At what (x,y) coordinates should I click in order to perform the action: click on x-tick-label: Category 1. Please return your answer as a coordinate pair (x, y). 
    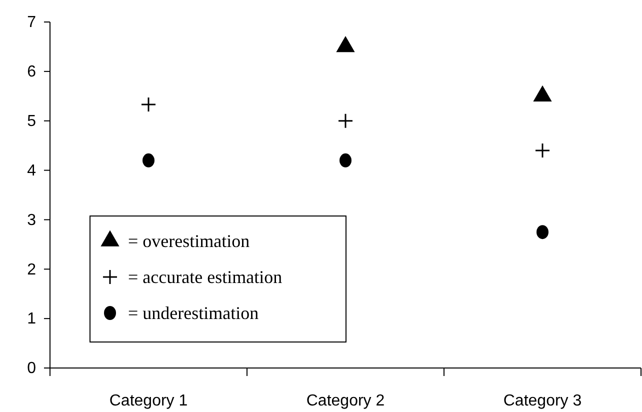
    Looking at the image, I should click on (148, 401).